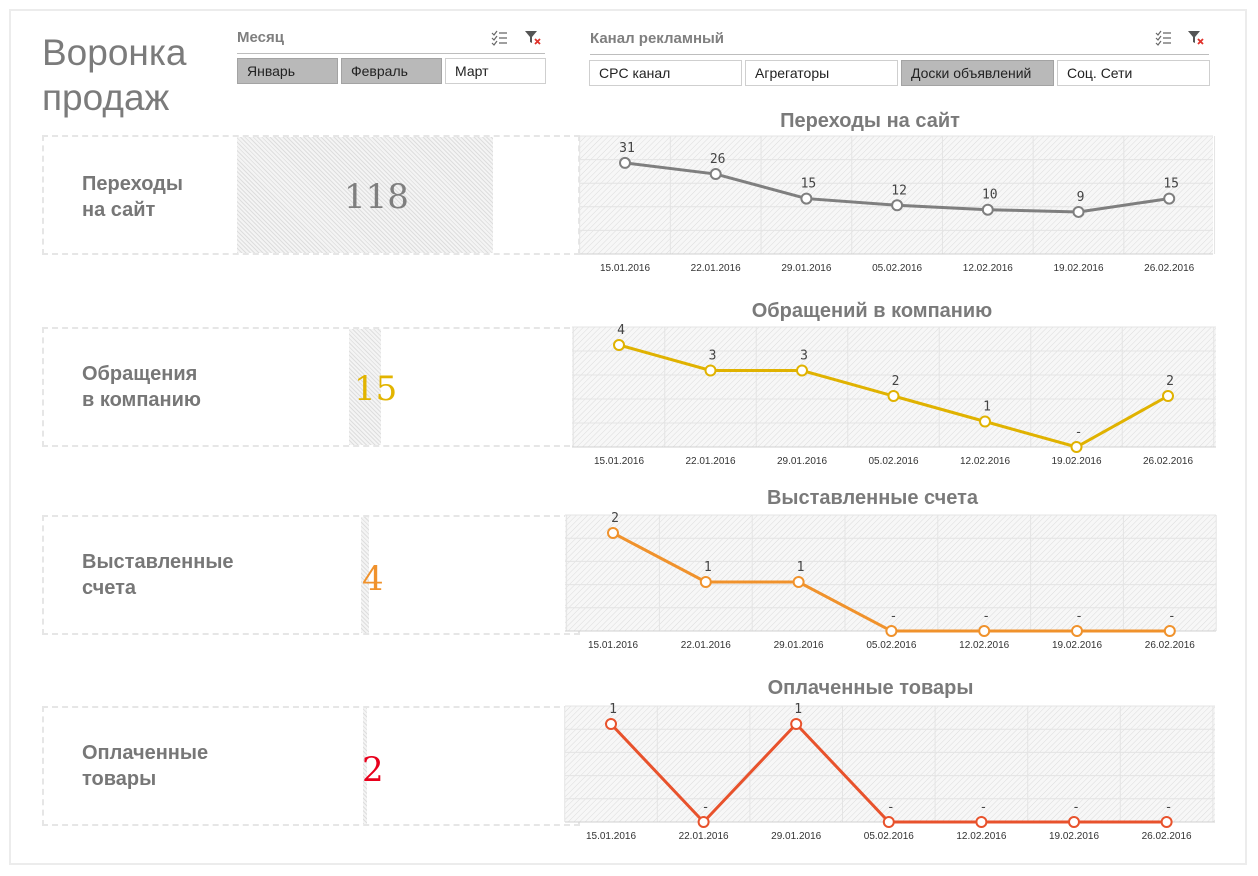 This screenshot has width=1258, height=876. What do you see at coordinates (132, 197) in the screenshot?
I see `kpi-label: Переходы на сайт` at bounding box center [132, 197].